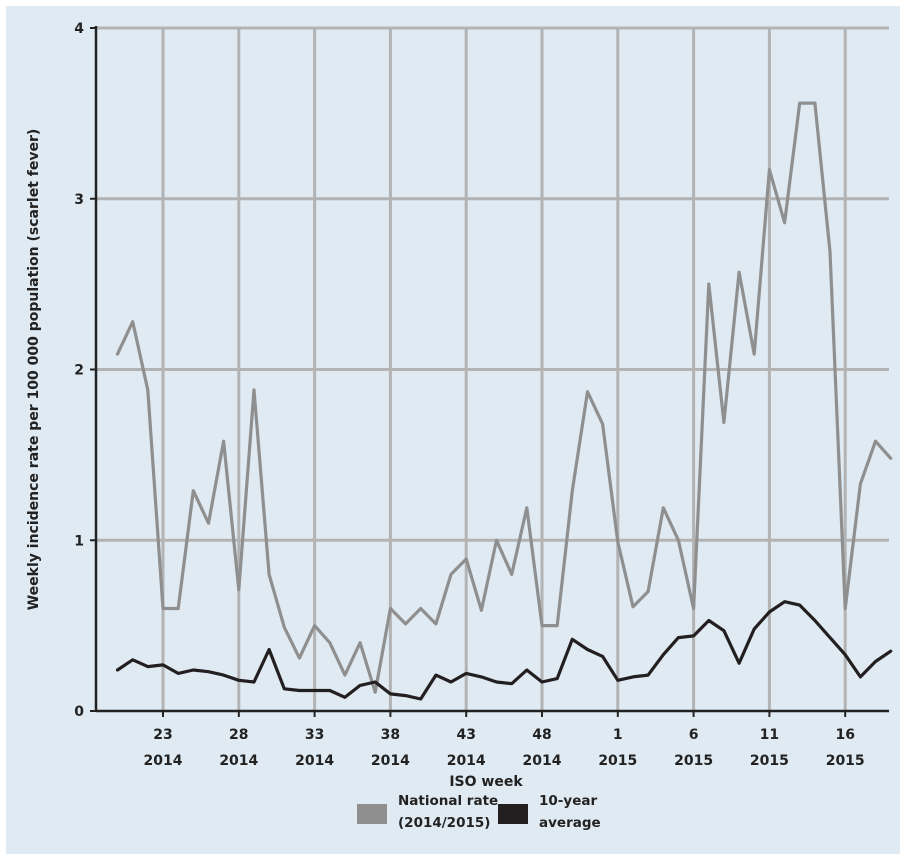  Describe the element at coordinates (570, 823) in the screenshot. I see `legend-label-2: average` at that location.